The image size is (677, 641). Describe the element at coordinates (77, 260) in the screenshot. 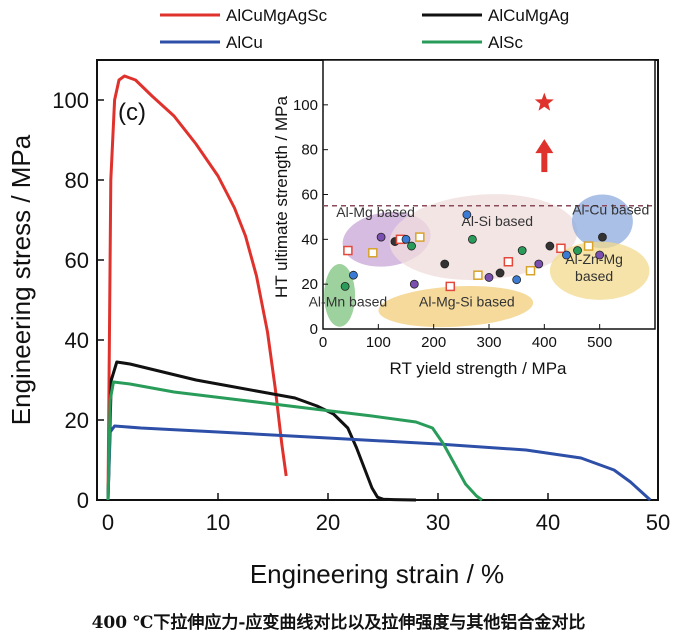

I see `y-tick-label: 60` at that location.